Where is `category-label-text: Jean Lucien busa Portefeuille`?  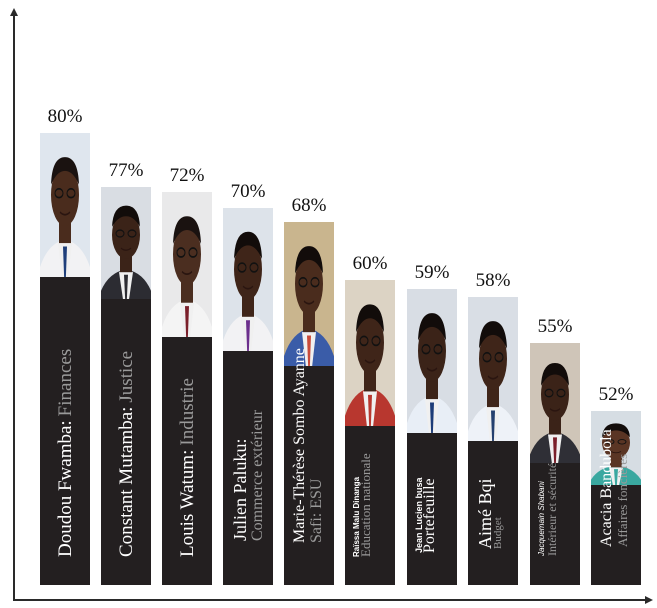 category-label-text: Jean Lucien busa Portefeuille is located at coordinates (426, 515).